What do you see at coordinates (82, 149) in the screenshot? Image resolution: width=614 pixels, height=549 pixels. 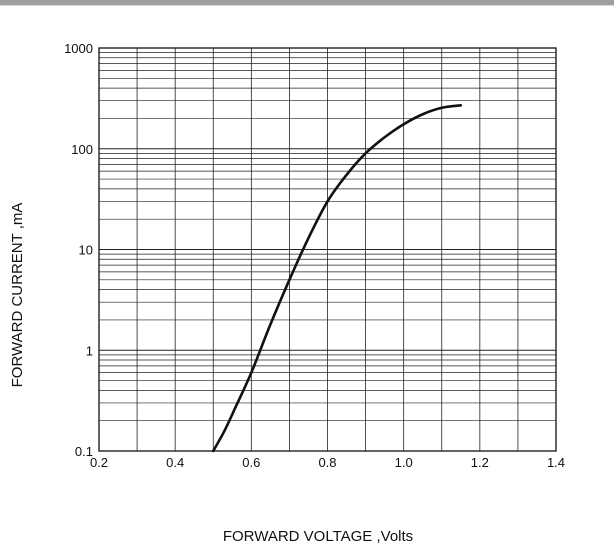 I see `y-tick-label: 100` at bounding box center [82, 149].